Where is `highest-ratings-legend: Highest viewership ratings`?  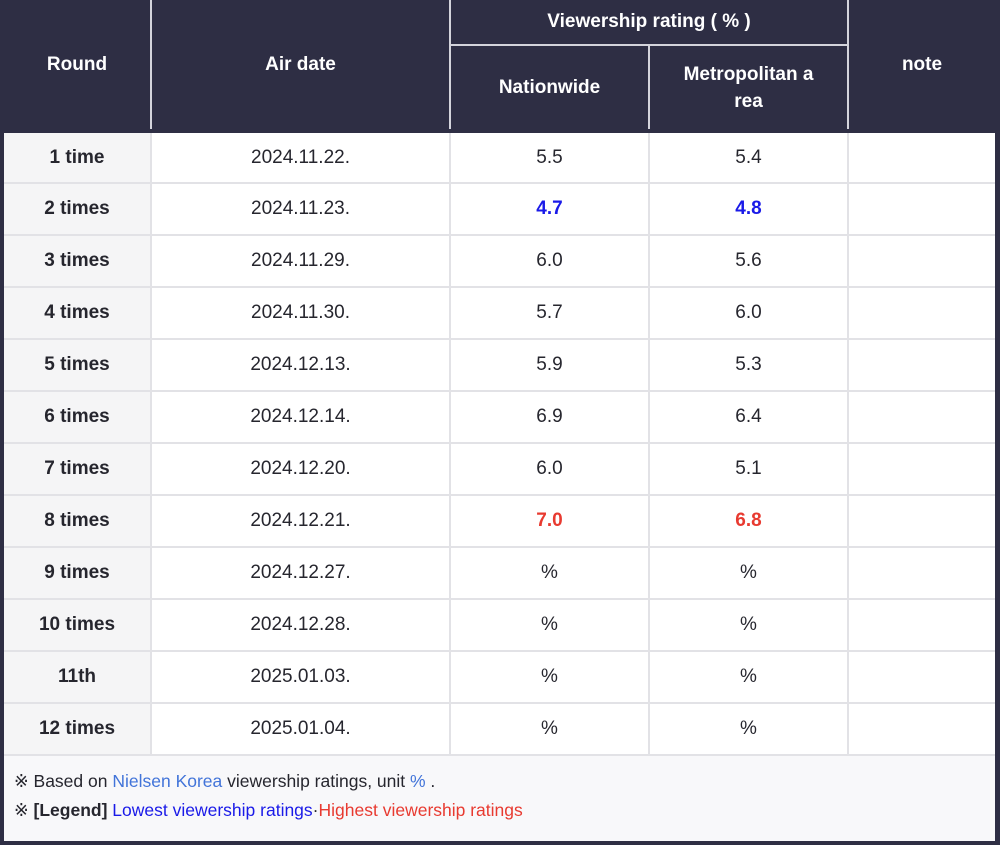 highest-ratings-legend: Highest viewership ratings is located at coordinates (420, 810).